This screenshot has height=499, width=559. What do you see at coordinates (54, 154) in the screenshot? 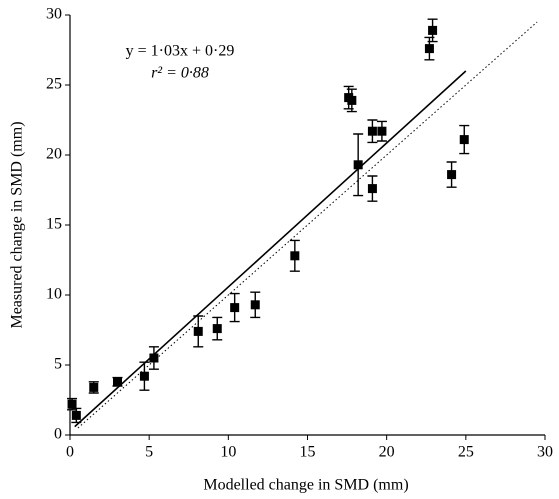
I see `y-tick-label: 20` at bounding box center [54, 154].